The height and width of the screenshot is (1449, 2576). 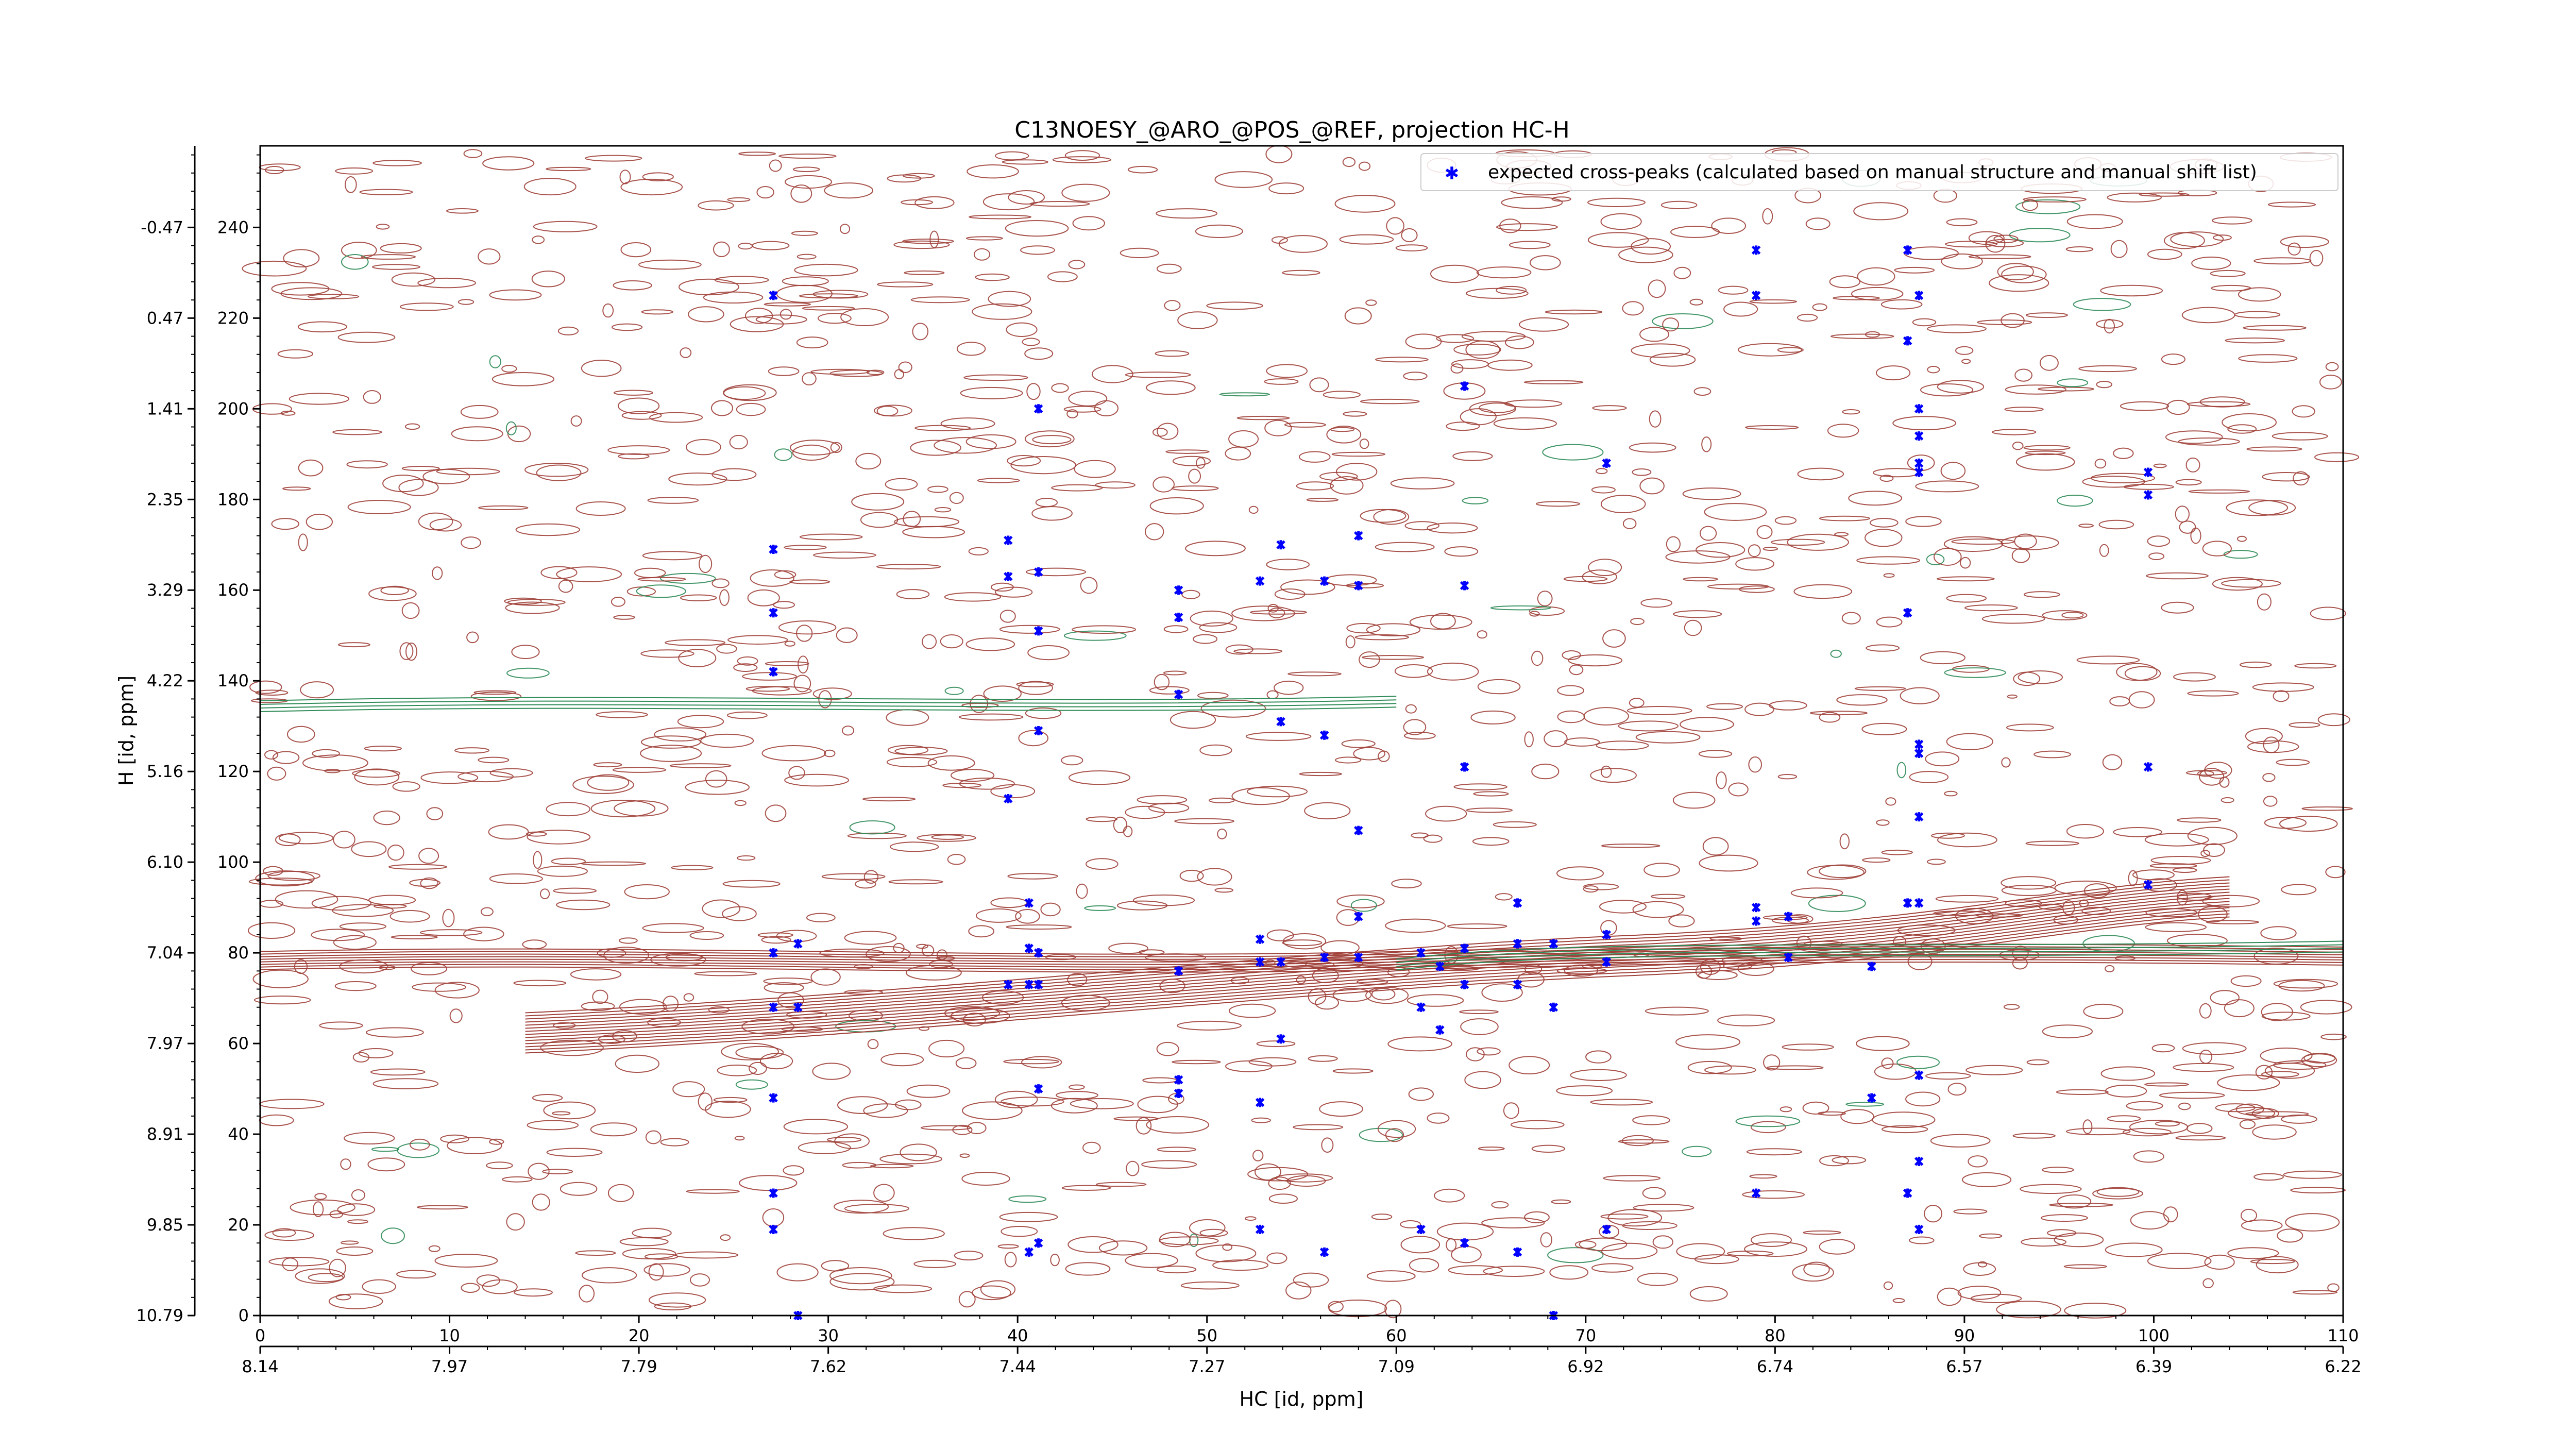 I want to click on negative-contour-band, so click(x=1870, y=957).